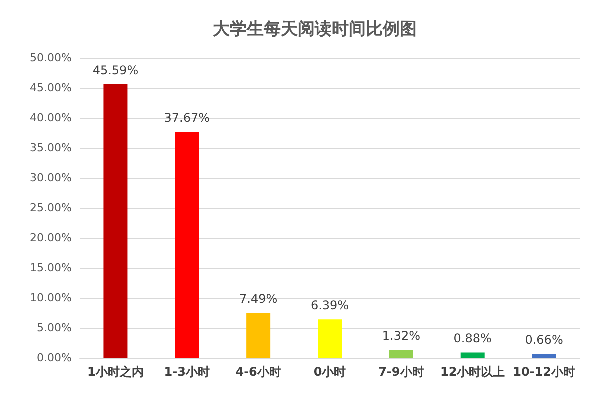 This screenshot has height=398, width=600. I want to click on y-tick-label: 0.00%, so click(54, 358).